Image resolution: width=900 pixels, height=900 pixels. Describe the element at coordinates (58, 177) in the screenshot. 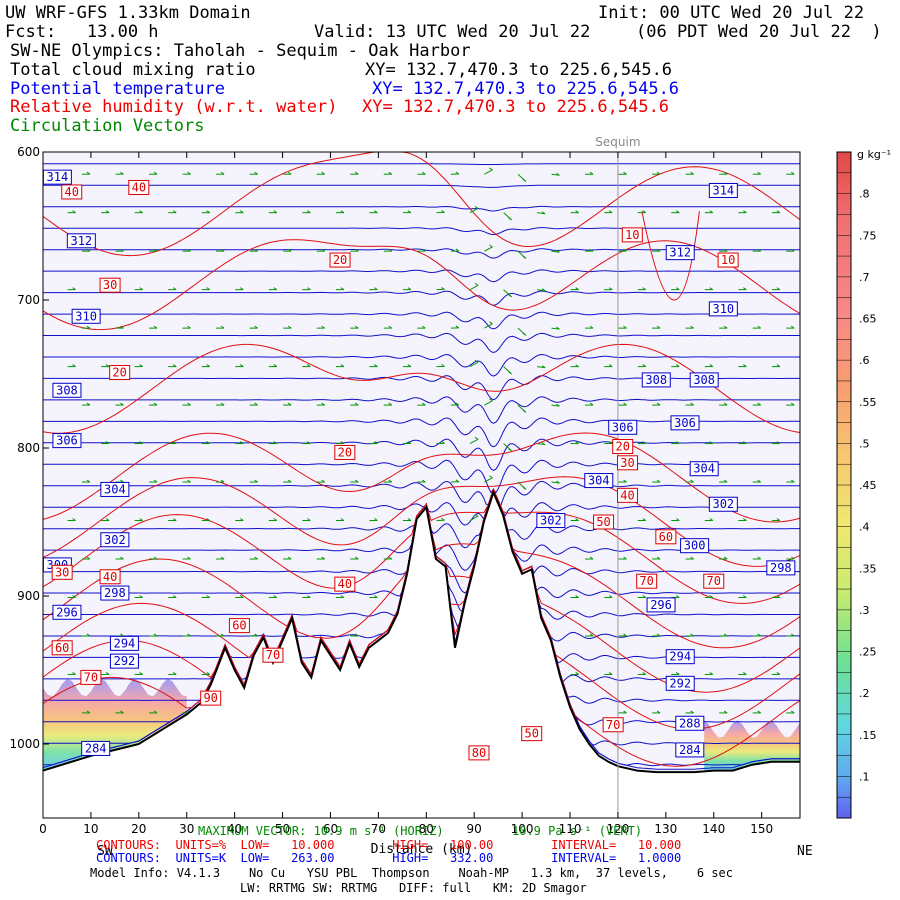

I see `theta-label: 314` at that location.